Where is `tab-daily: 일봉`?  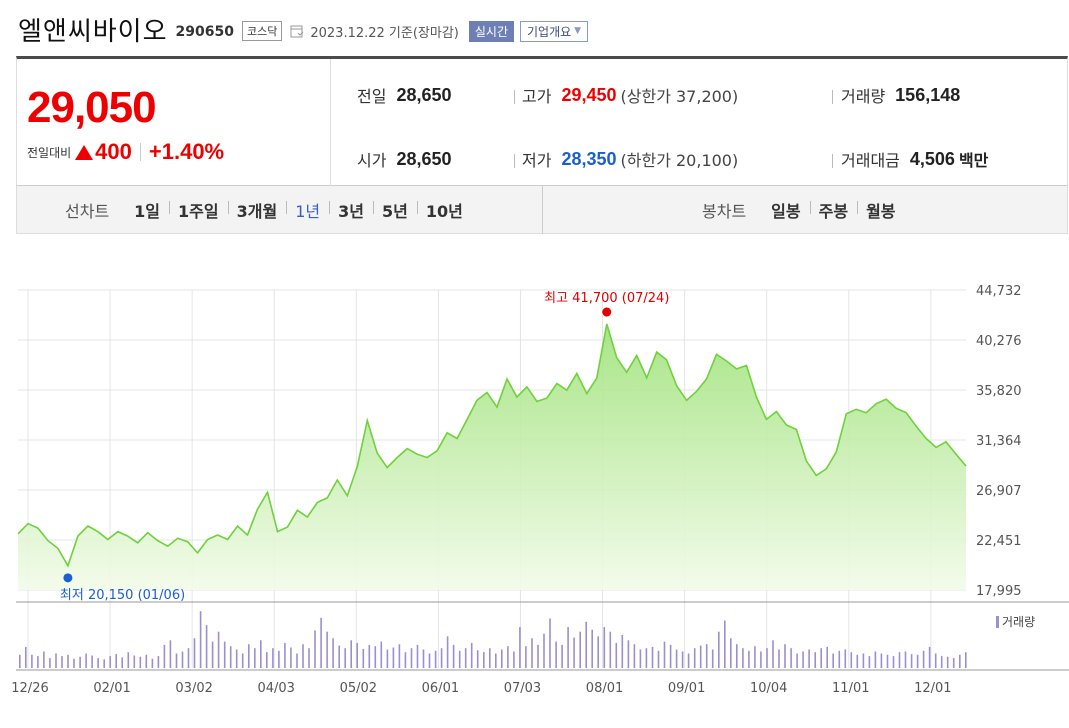 tab-daily: 일봉 is located at coordinates (786, 211).